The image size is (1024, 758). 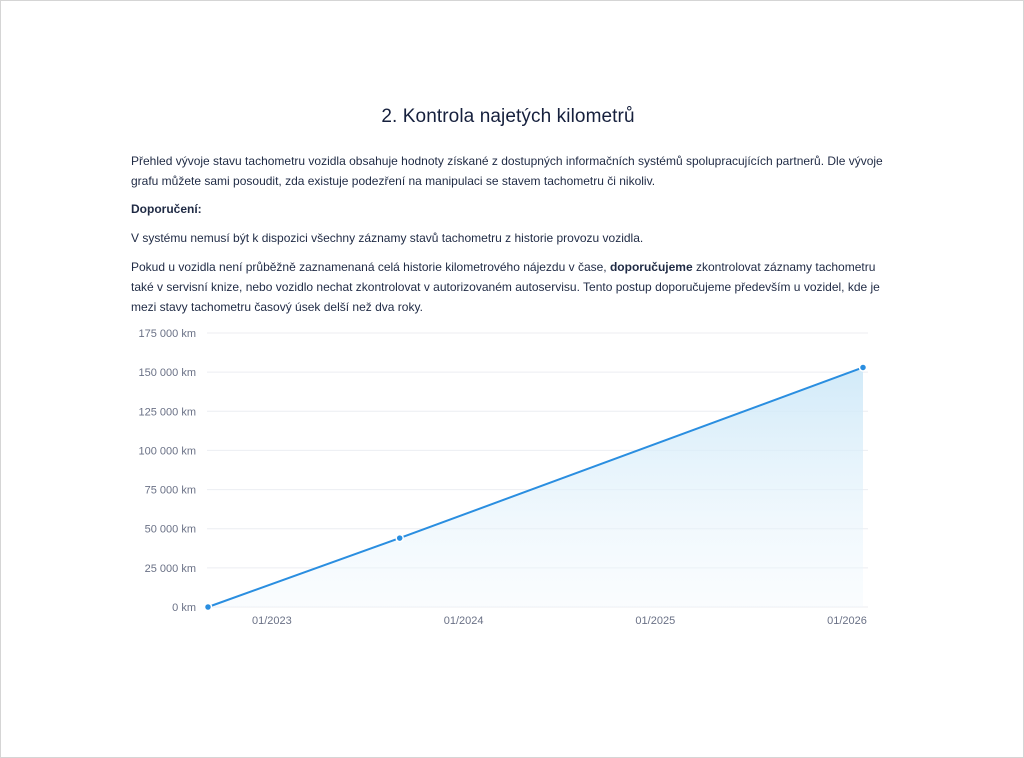 What do you see at coordinates (170, 491) in the screenshot?
I see `y-tick-label: 75 000 km` at bounding box center [170, 491].